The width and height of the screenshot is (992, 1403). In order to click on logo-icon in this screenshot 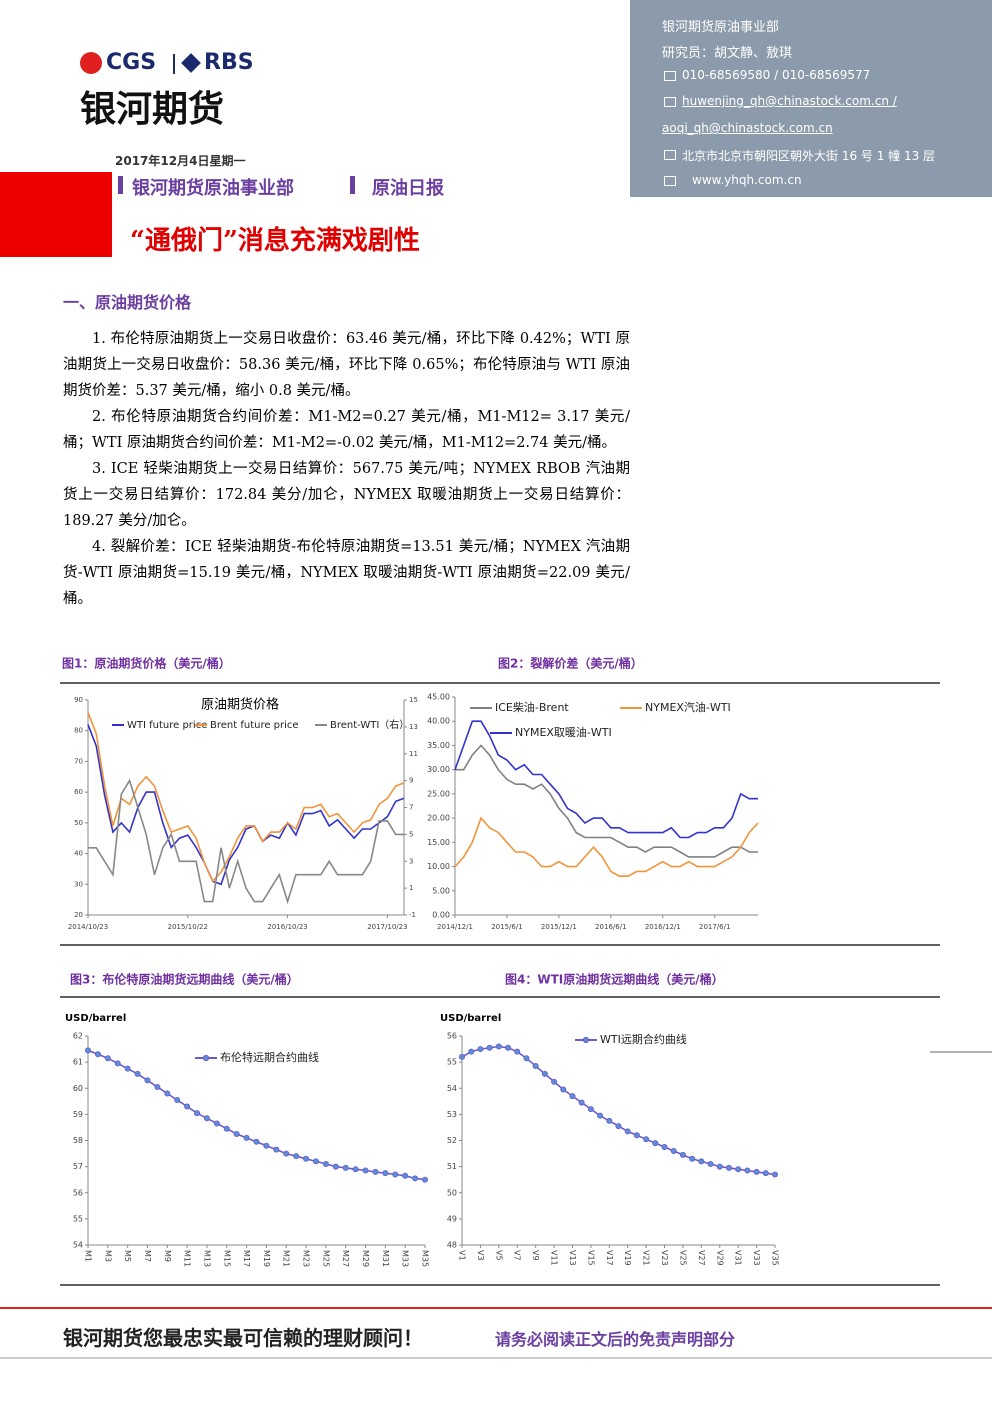, I will do `click(91, 63)`.